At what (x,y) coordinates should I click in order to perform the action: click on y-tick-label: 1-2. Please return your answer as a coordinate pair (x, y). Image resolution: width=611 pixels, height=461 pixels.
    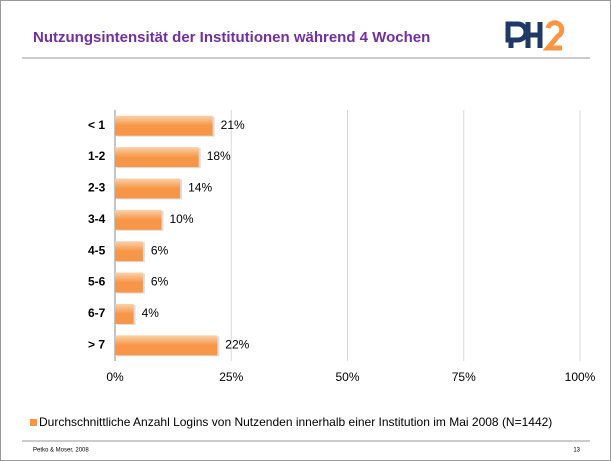
    Looking at the image, I should click on (97, 156).